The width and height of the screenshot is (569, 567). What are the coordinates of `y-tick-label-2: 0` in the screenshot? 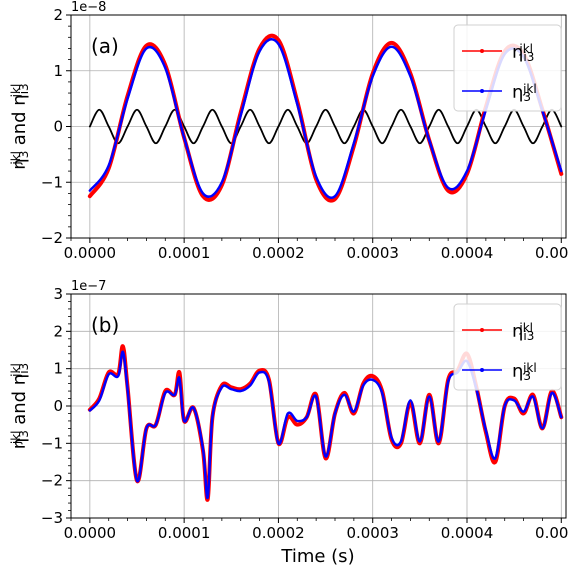 It's located at (58, 127).